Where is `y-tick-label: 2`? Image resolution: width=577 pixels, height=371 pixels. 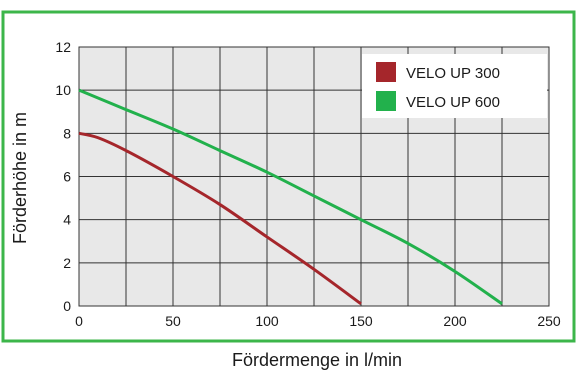
y-tick-label: 2 is located at coordinates (67, 263).